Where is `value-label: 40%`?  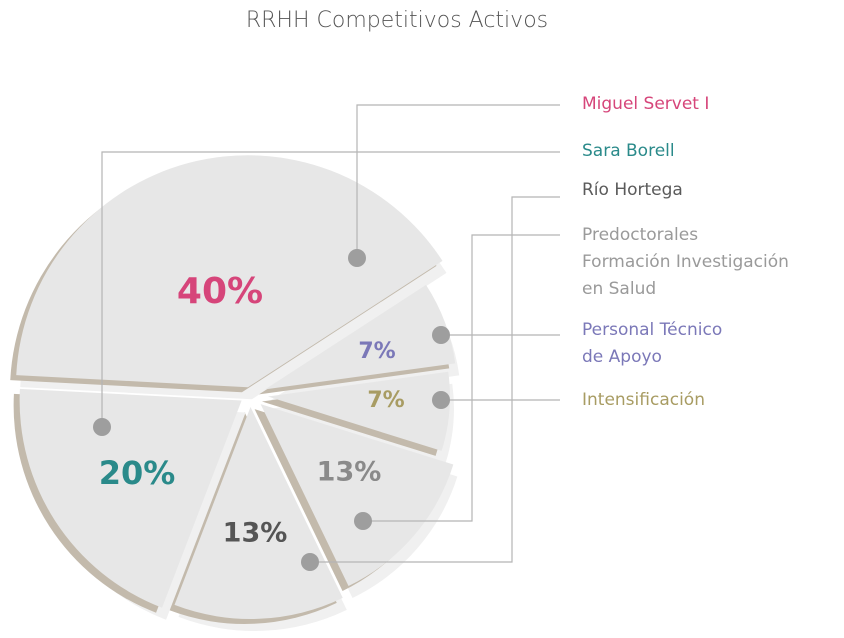 value-label: 40% is located at coordinates (220, 291).